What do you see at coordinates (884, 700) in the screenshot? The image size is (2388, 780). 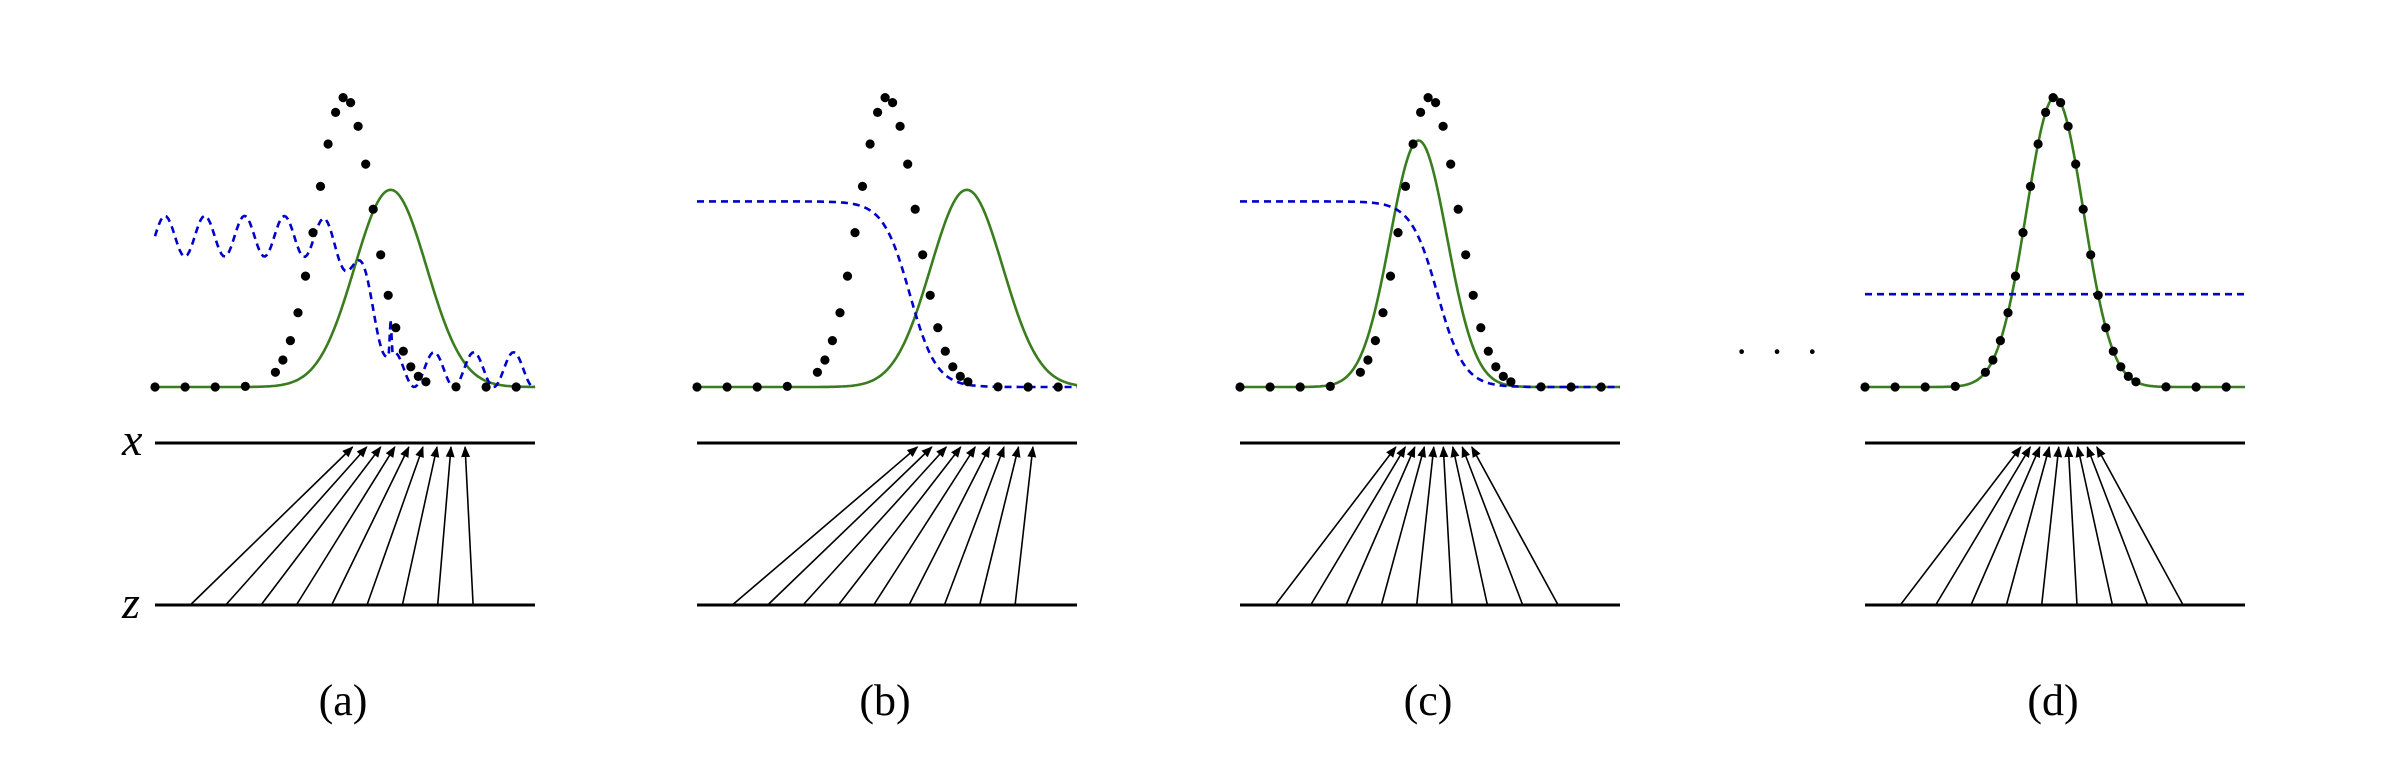 I see `panel-caption-b: (b)` at bounding box center [884, 700].